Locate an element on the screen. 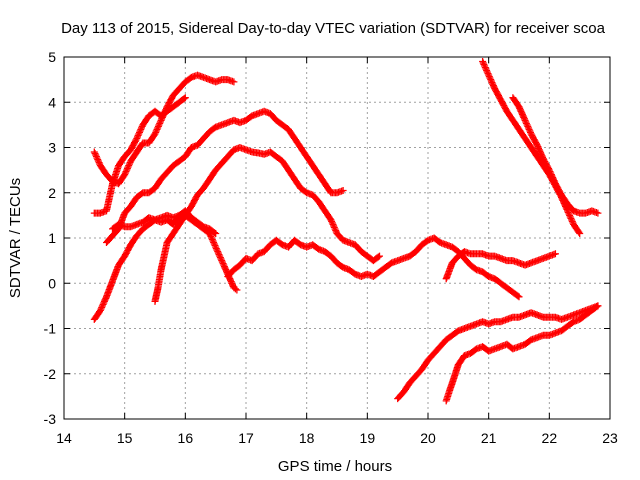  x-tick-label: 23 is located at coordinates (610, 438).